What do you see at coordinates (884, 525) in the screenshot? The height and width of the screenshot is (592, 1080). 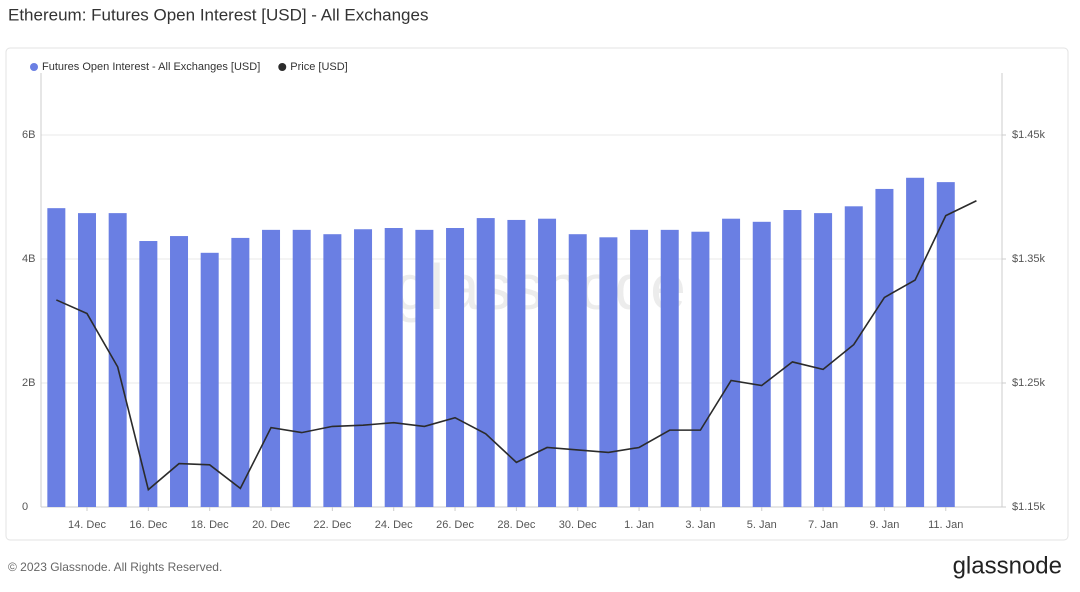 I see `x-tick-label: 9. Jan` at bounding box center [884, 525].